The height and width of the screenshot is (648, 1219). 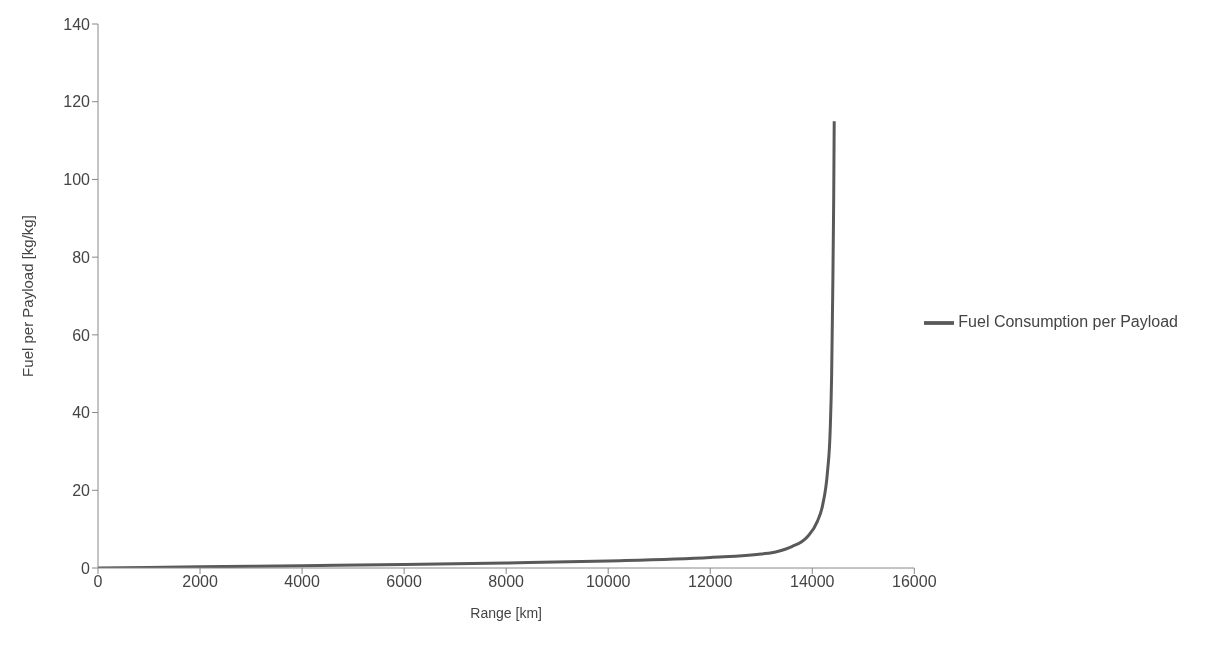 What do you see at coordinates (28, 296) in the screenshot?
I see `y-axis-title: Fuel per Payload [kg/kg]` at bounding box center [28, 296].